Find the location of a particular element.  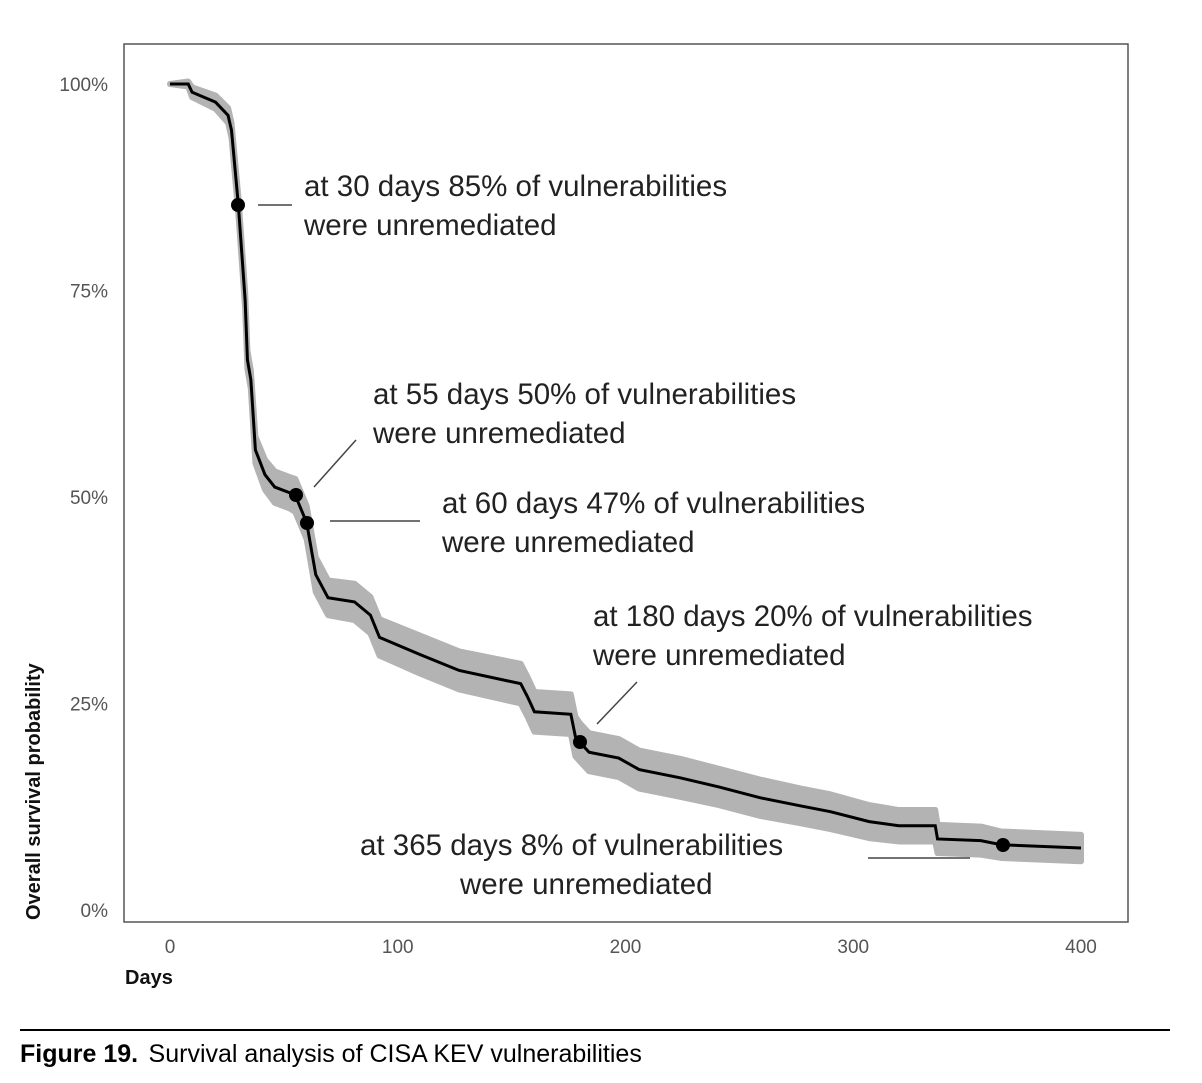

annotation-line1: at 55 days 50% of vulnerabilities is located at coordinates (584, 394).